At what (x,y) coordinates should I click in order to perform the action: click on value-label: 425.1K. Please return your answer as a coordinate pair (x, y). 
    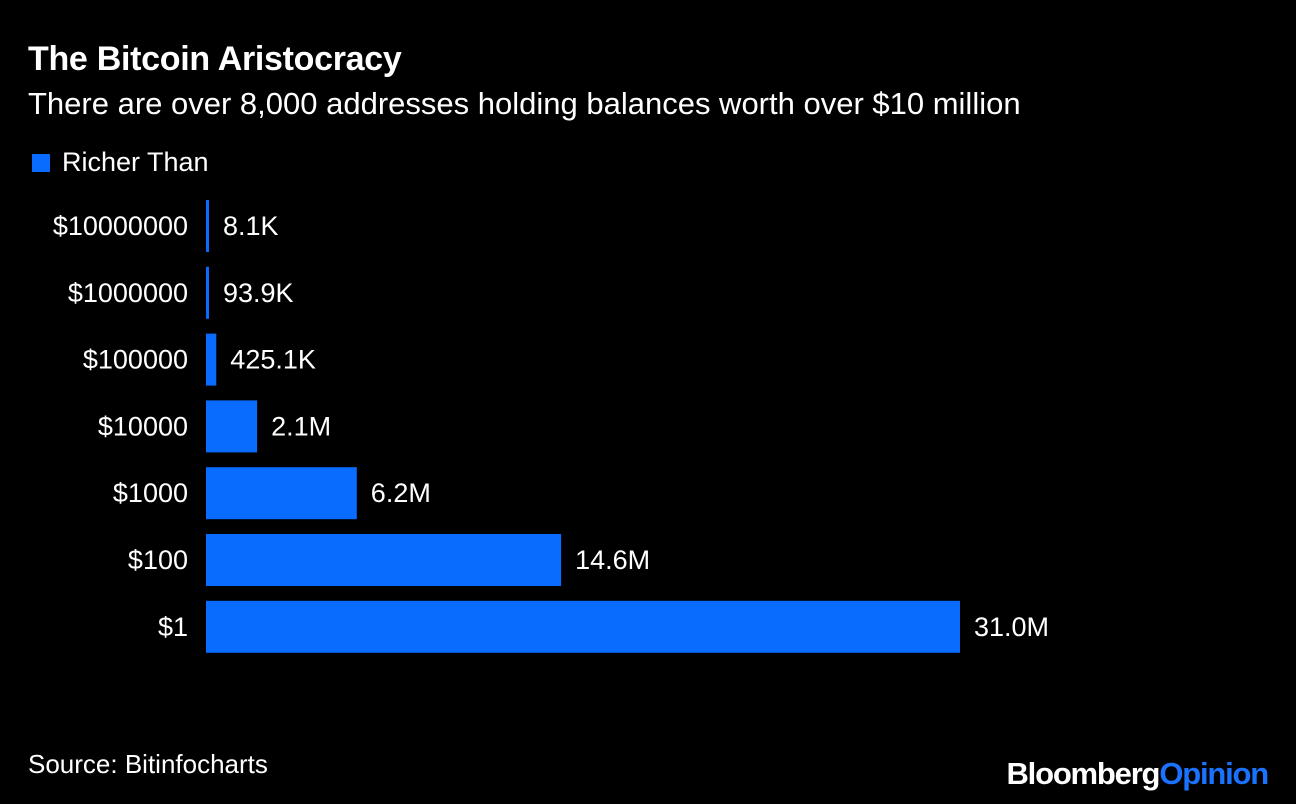
    Looking at the image, I should click on (273, 360).